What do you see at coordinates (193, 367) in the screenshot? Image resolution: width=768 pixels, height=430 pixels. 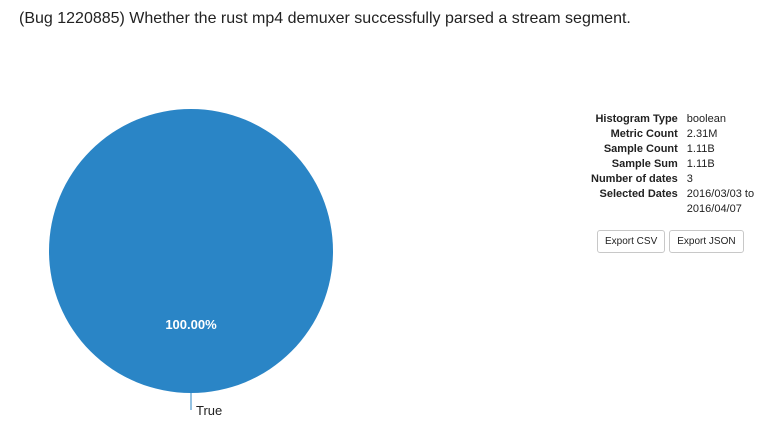 I see `pie-labels: 100.00% True` at bounding box center [193, 367].